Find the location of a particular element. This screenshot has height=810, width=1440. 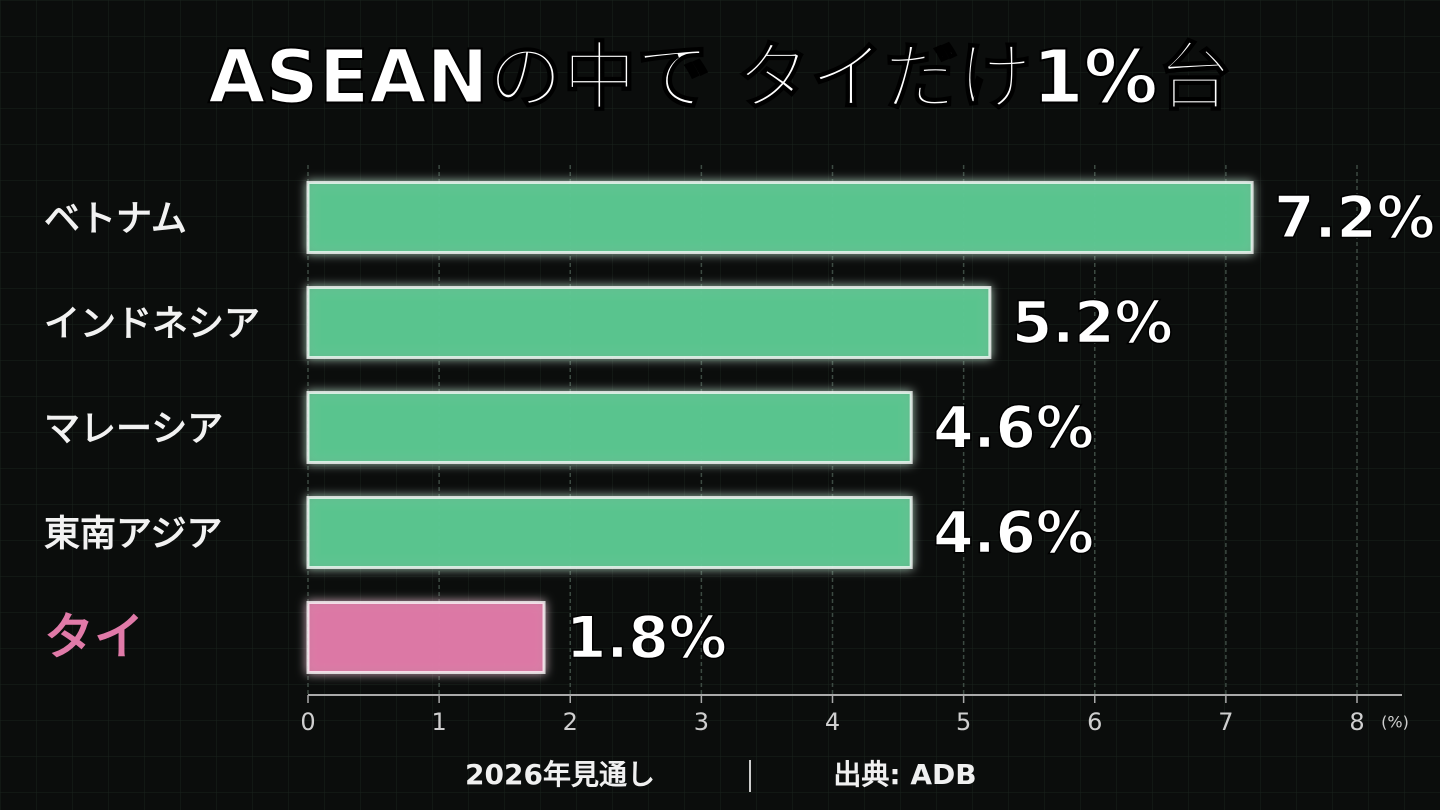

x-tick-label: 7 is located at coordinates (1225, 722).